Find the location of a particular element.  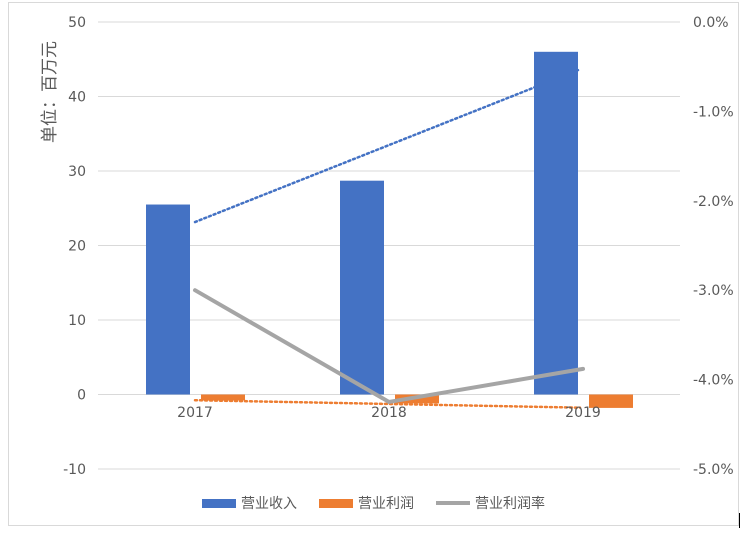

y2-tick-label: -2.0% is located at coordinates (713, 202).